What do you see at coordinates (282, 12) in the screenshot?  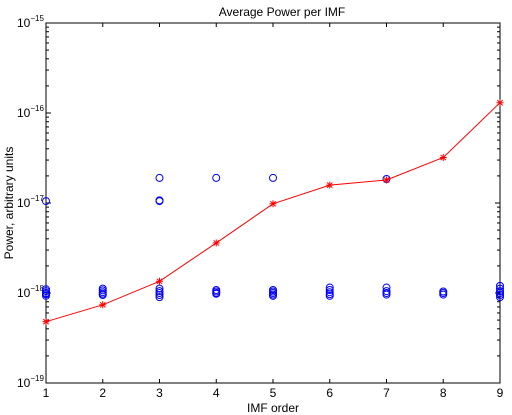 I see `chart-title: Average Power per IMF` at bounding box center [282, 12].